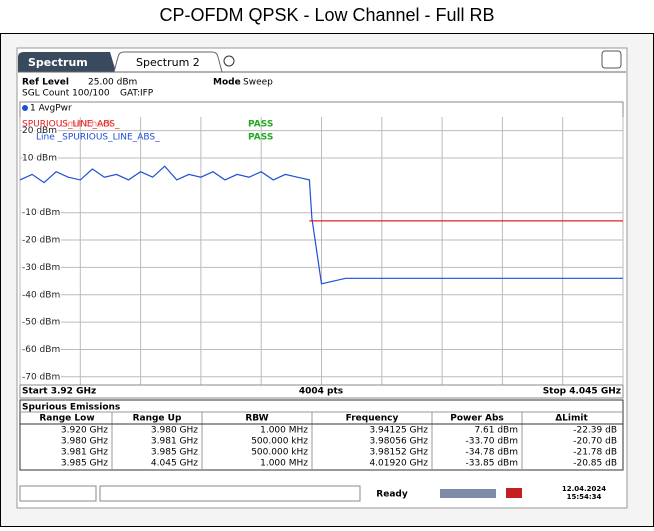 The image size is (654, 531). I want to click on stop-label: Stop 4.045 GHz, so click(582, 392).